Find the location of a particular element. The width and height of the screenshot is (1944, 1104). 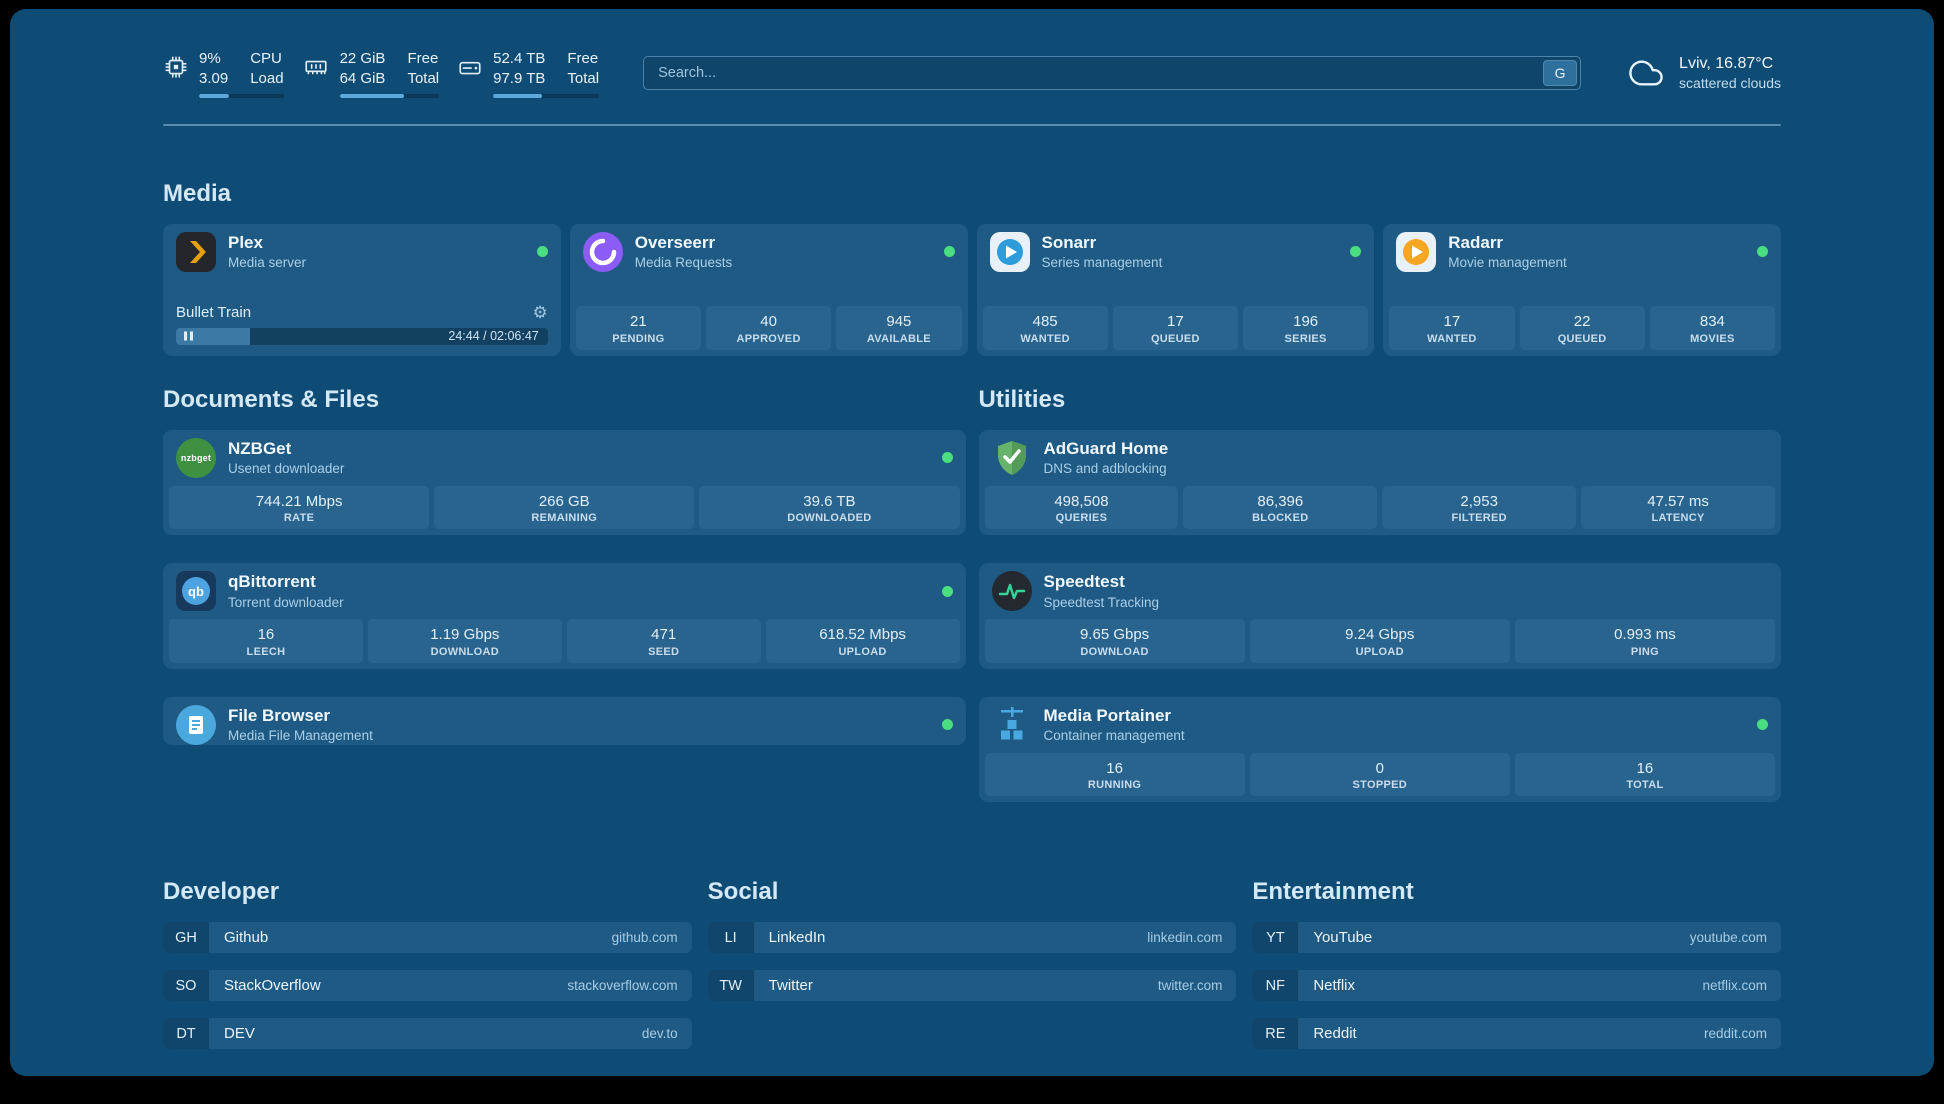

stat-value: 0.993 ms is located at coordinates (1645, 635).